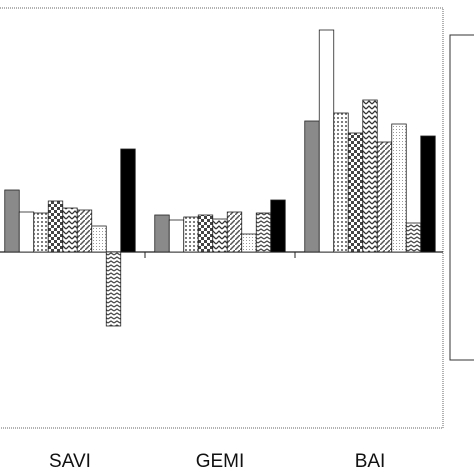 The height and width of the screenshot is (474, 474). I want to click on legend-box, so click(461, 197).